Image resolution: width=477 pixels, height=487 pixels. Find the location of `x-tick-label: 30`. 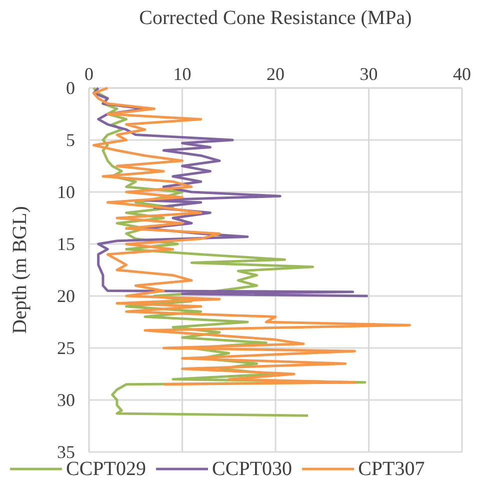

x-tick-label: 30 is located at coordinates (369, 74).